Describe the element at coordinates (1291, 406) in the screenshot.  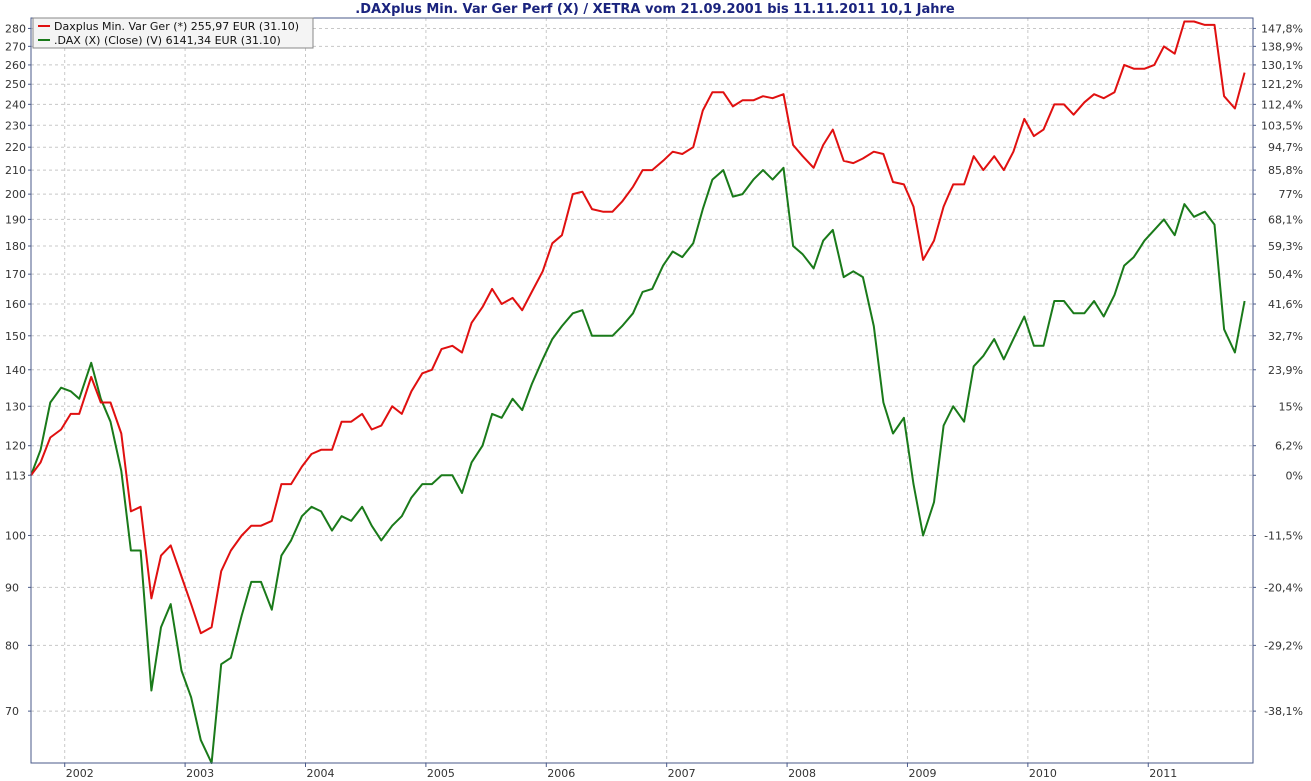
I see `y2-tick-label: 15%` at that location.